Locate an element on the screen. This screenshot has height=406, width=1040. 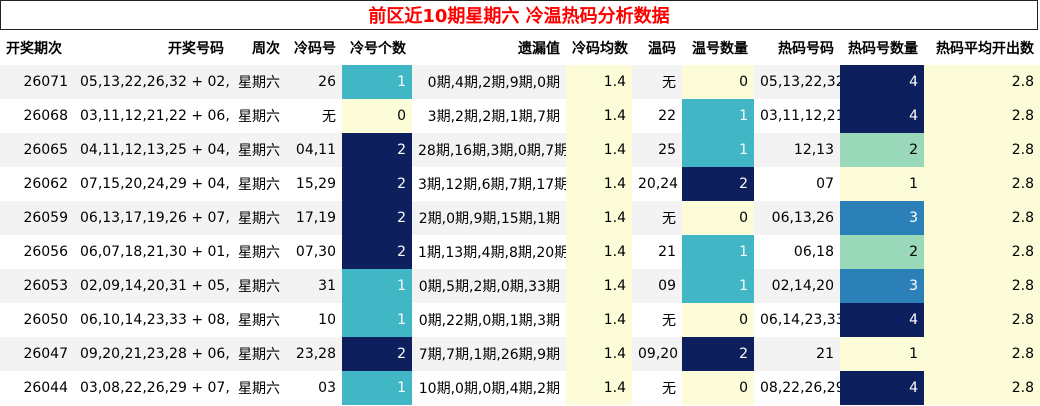
miss-cell: 1期,13期,4期,8期,20期 is located at coordinates (489, 252).